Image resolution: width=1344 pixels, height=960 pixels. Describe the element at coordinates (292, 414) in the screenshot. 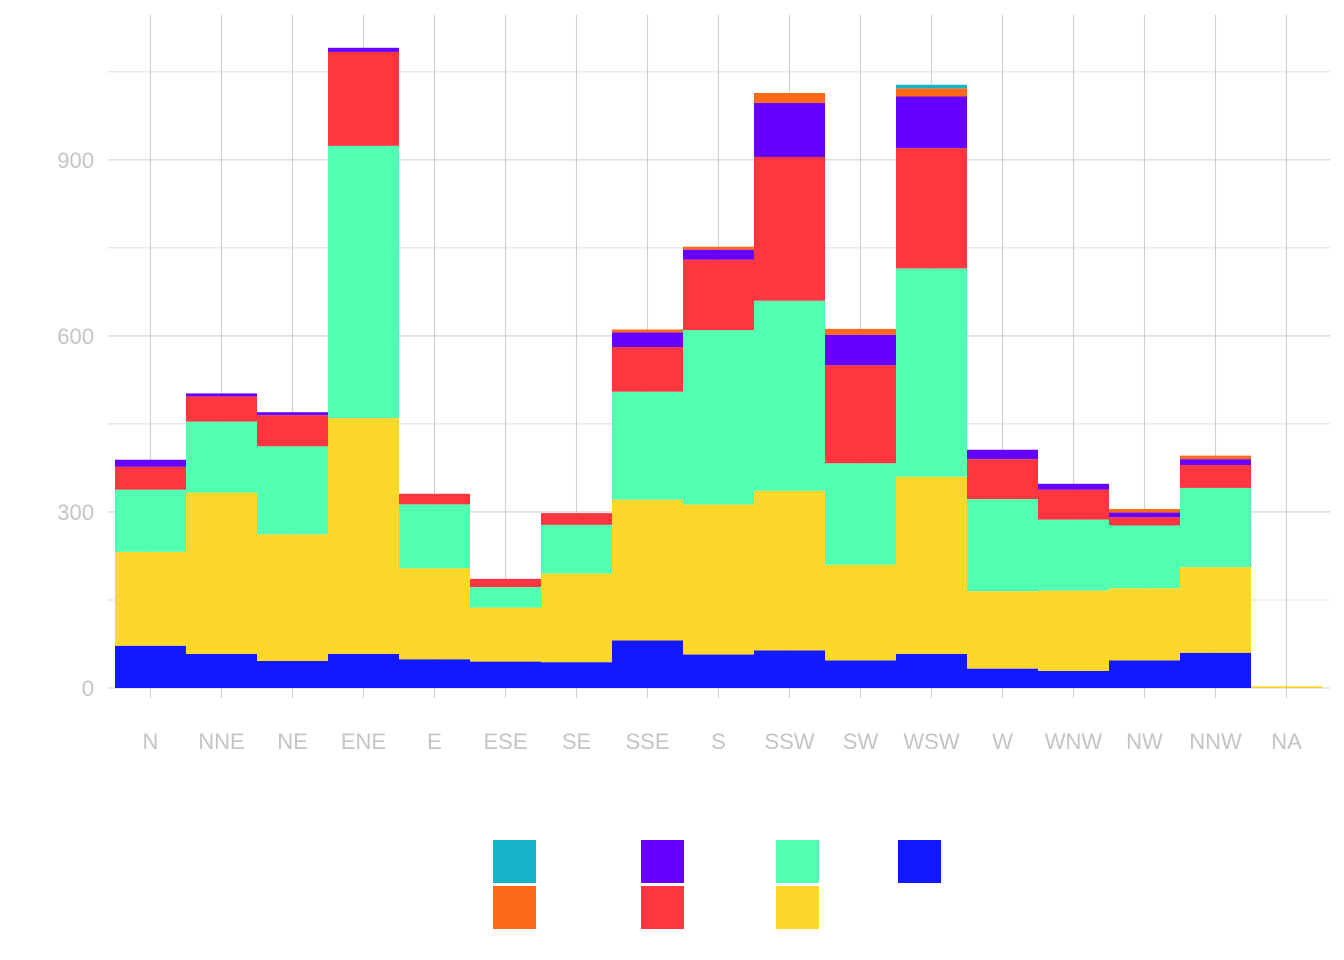

I see `bar-segment-ne-s5` at that location.